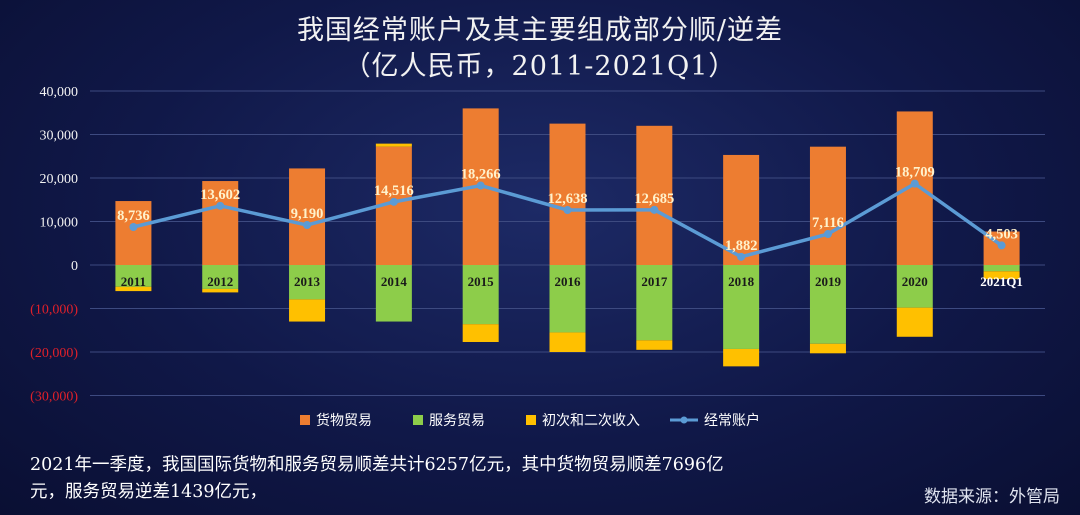 The image size is (1080, 515). Describe the element at coordinates (915, 173) in the screenshot. I see `data-label: 18,709` at that location.